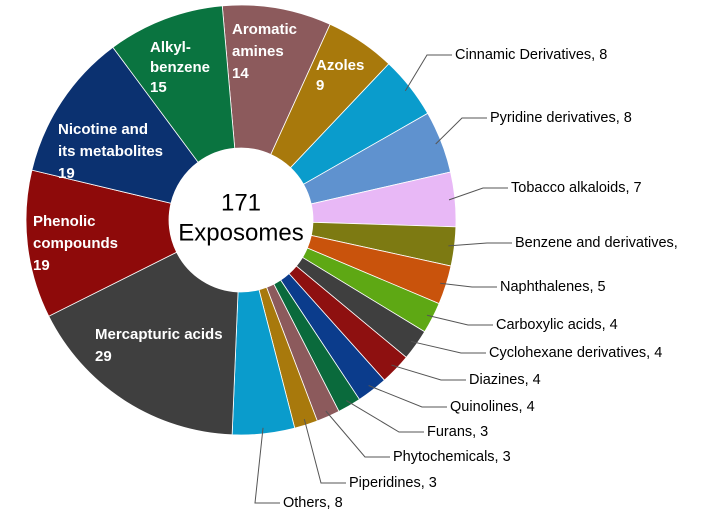 The image size is (716, 528). What do you see at coordinates (64, 221) in the screenshot?
I see `slice-label: Phenolic` at bounding box center [64, 221].